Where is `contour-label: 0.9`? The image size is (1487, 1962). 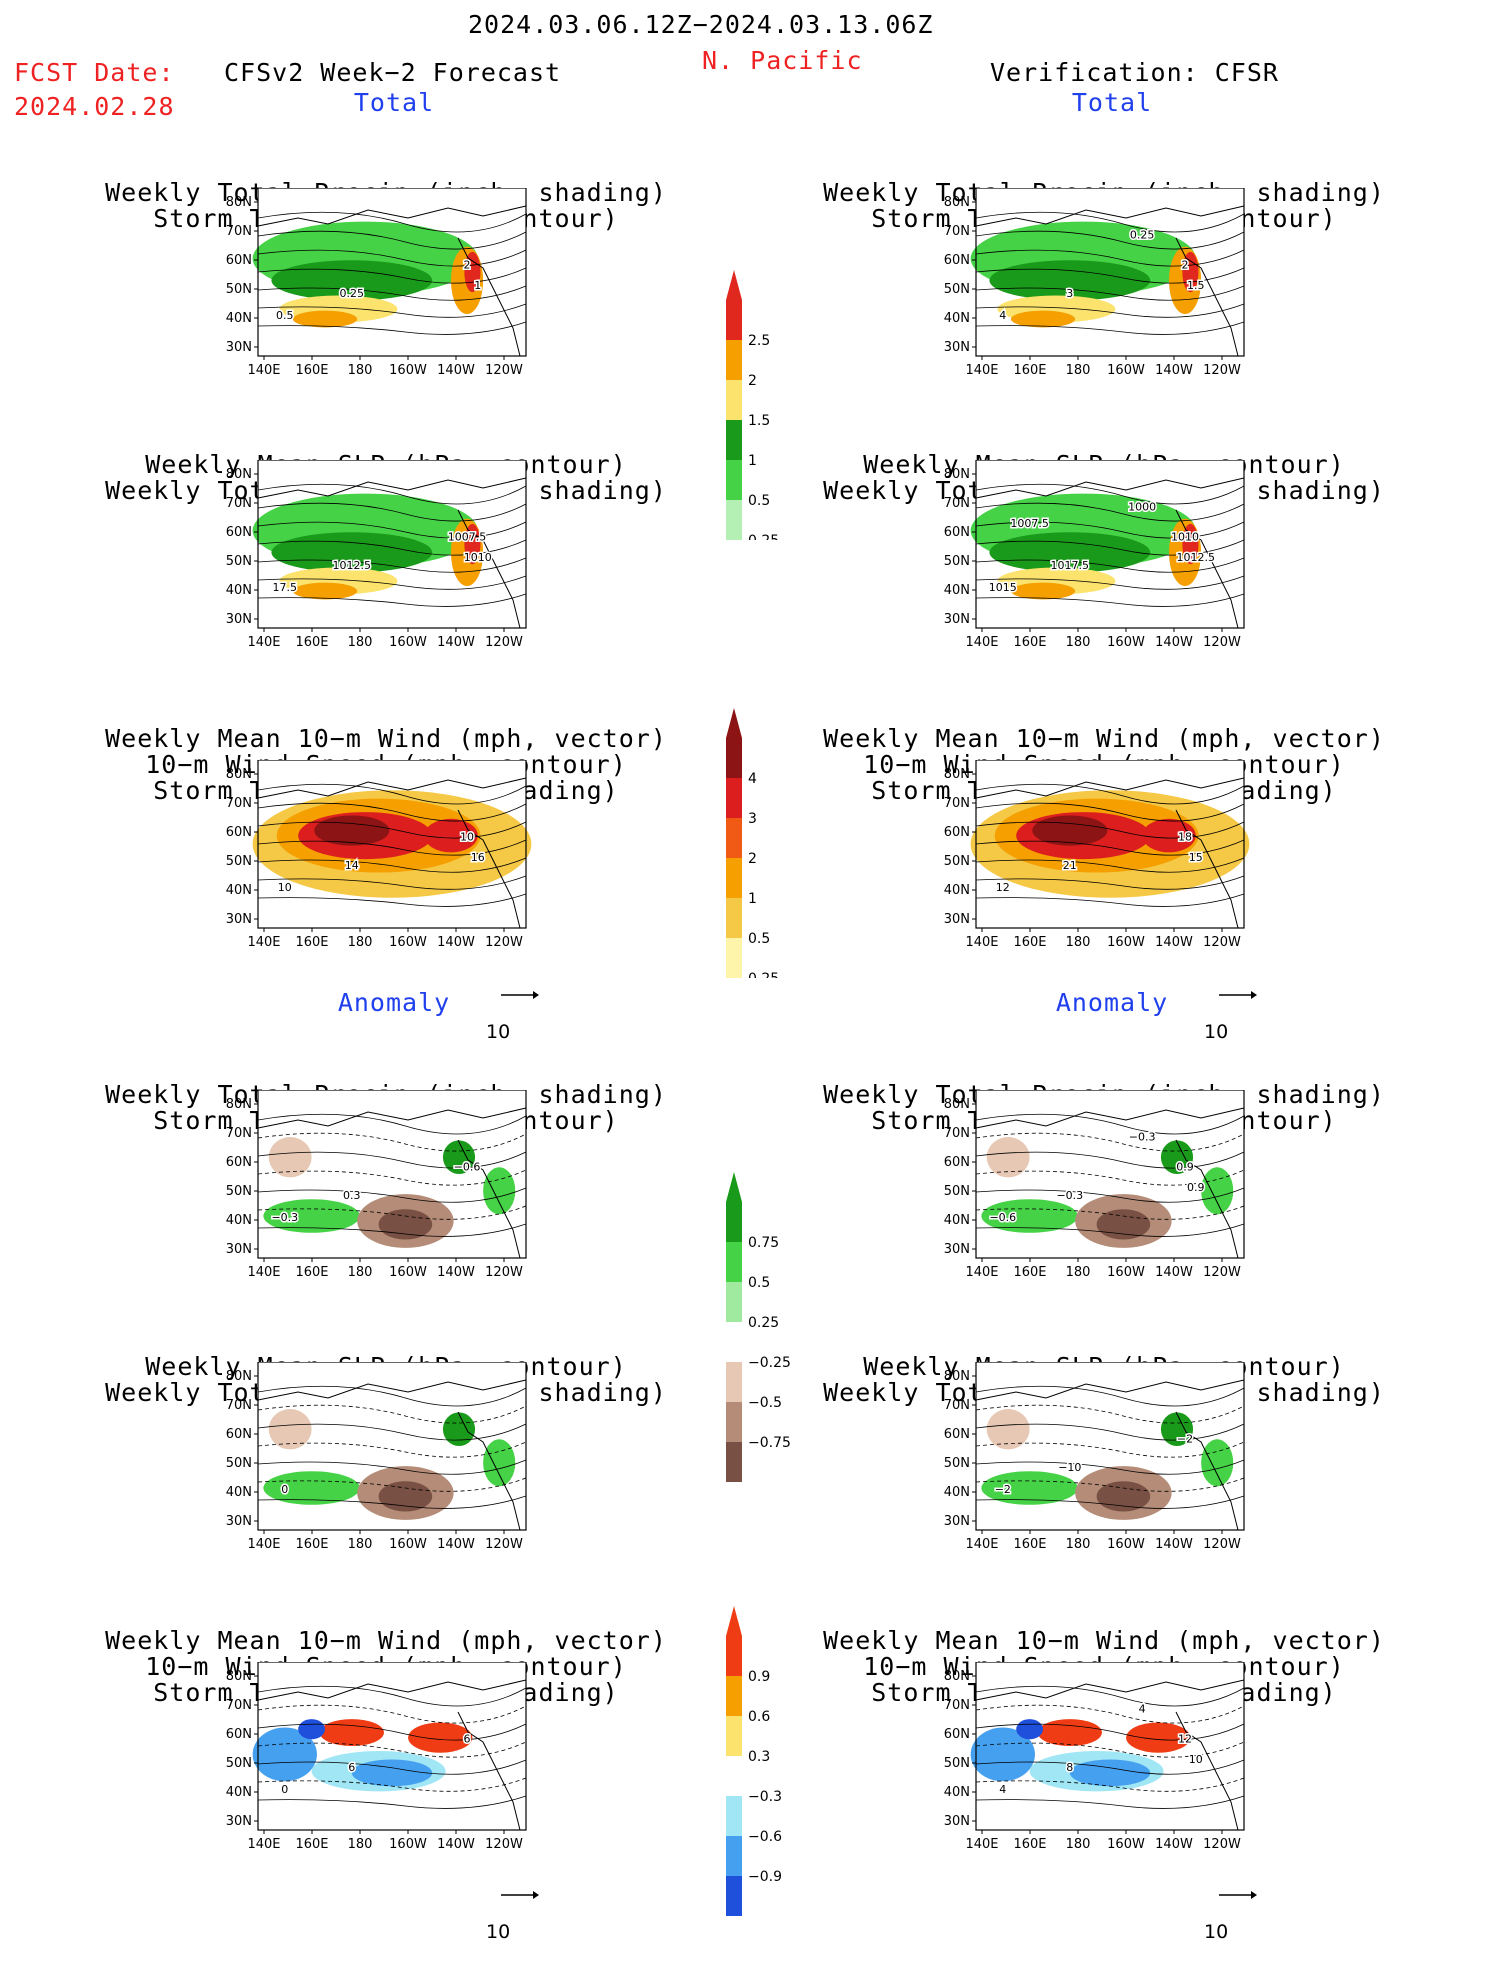 contour-label: 0.9 is located at coordinates (1196, 1187).